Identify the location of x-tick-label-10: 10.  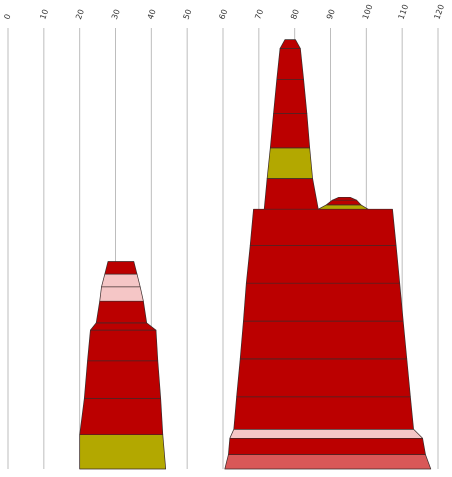
(44, 14).